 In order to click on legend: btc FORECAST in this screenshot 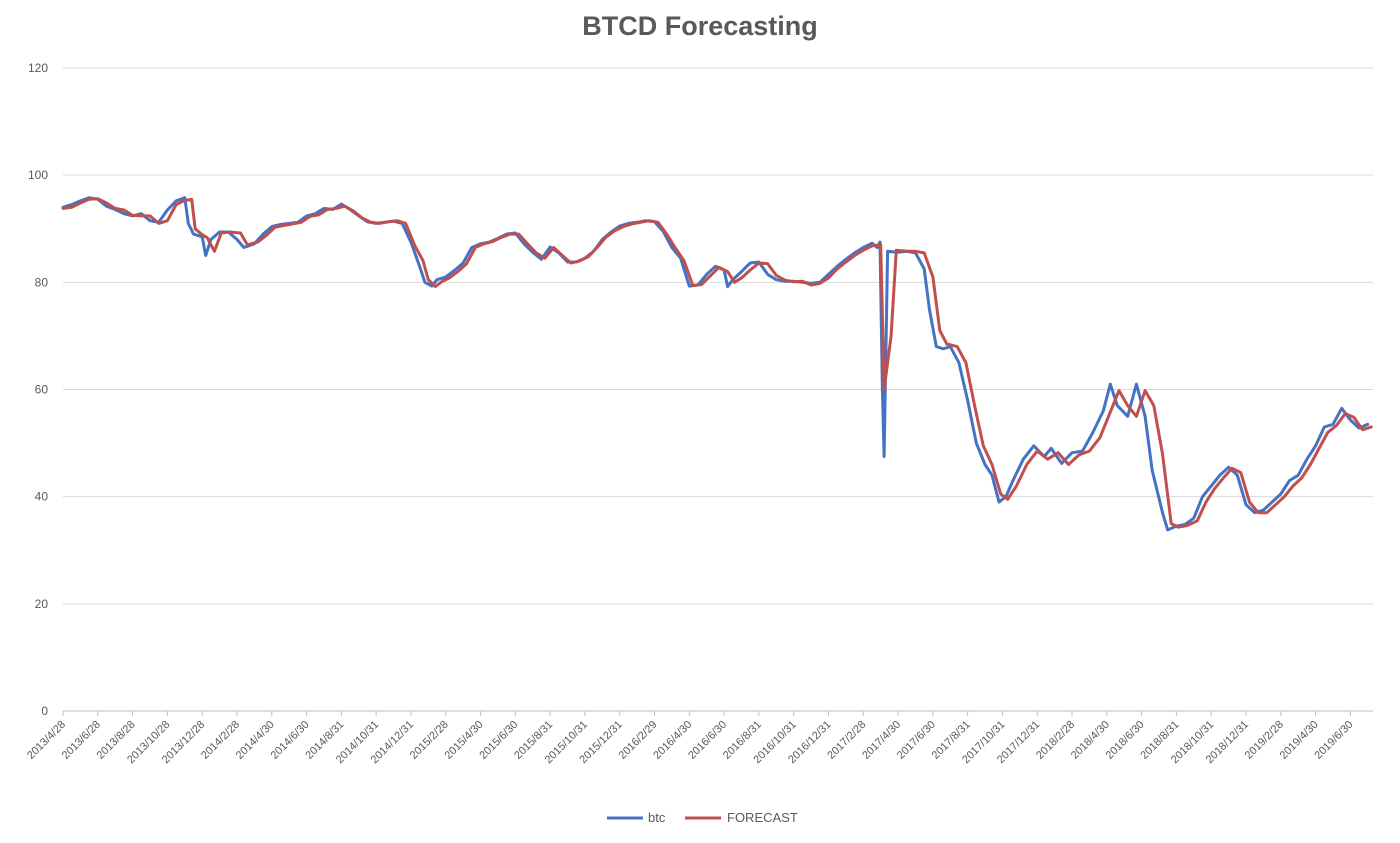, I will do `click(702, 817)`.